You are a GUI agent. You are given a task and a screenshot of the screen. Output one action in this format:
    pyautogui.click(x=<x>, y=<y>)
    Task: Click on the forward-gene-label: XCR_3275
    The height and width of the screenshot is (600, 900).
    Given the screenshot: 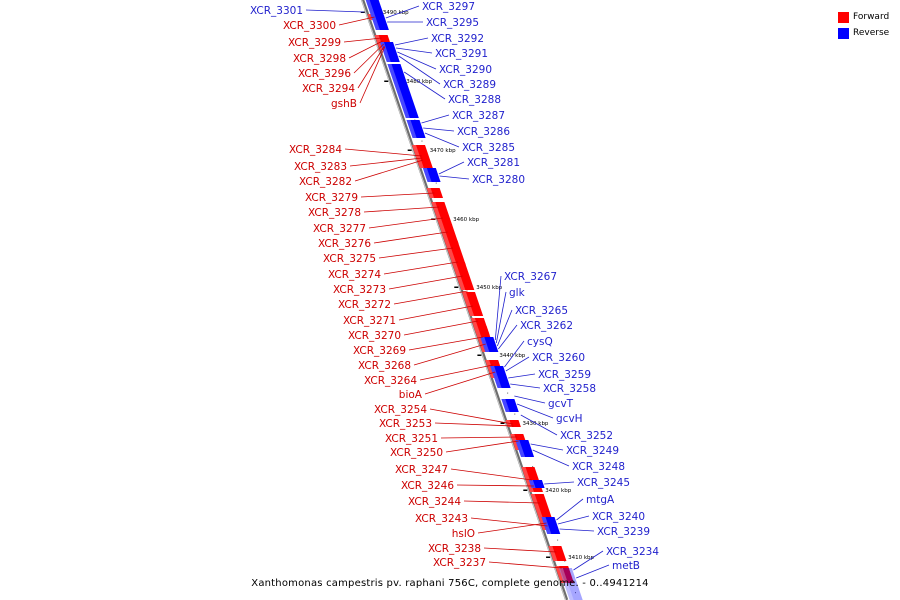 What is the action you would take?
    pyautogui.click(x=349, y=259)
    